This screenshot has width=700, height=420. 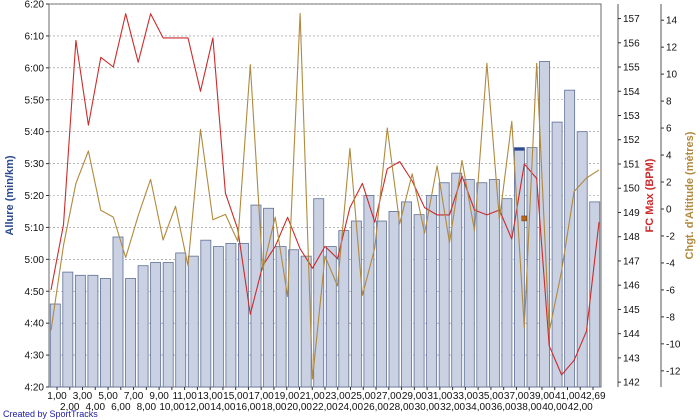 What do you see at coordinates (672, 48) in the screenshot?
I see `altitude-tick-label: 12` at bounding box center [672, 48].